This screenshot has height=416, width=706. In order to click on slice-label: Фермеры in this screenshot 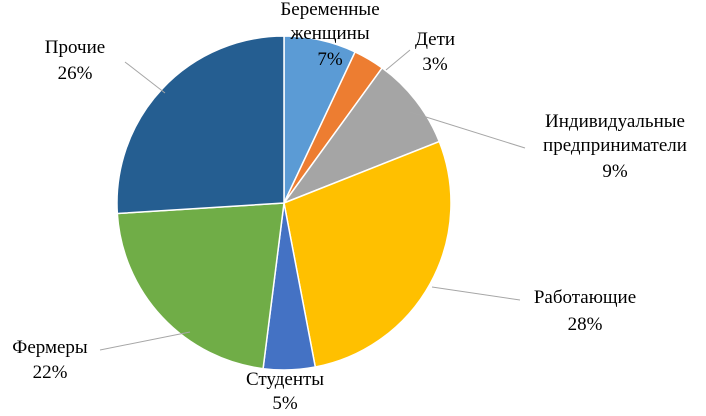, I will do `click(50, 347)`.